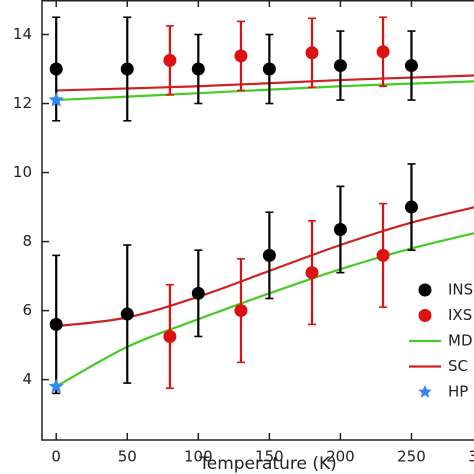 This screenshot has height=474, width=474. I want to click on x-axis-label: Temperature (K), so click(267, 464).